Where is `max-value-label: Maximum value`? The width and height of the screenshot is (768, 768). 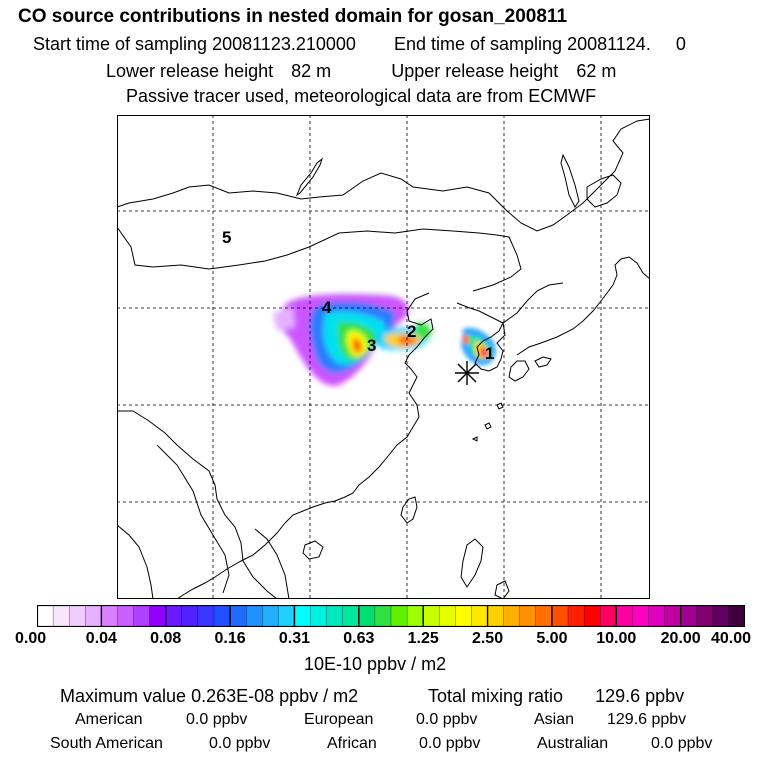 max-value-label: Maximum value is located at coordinates (123, 696).